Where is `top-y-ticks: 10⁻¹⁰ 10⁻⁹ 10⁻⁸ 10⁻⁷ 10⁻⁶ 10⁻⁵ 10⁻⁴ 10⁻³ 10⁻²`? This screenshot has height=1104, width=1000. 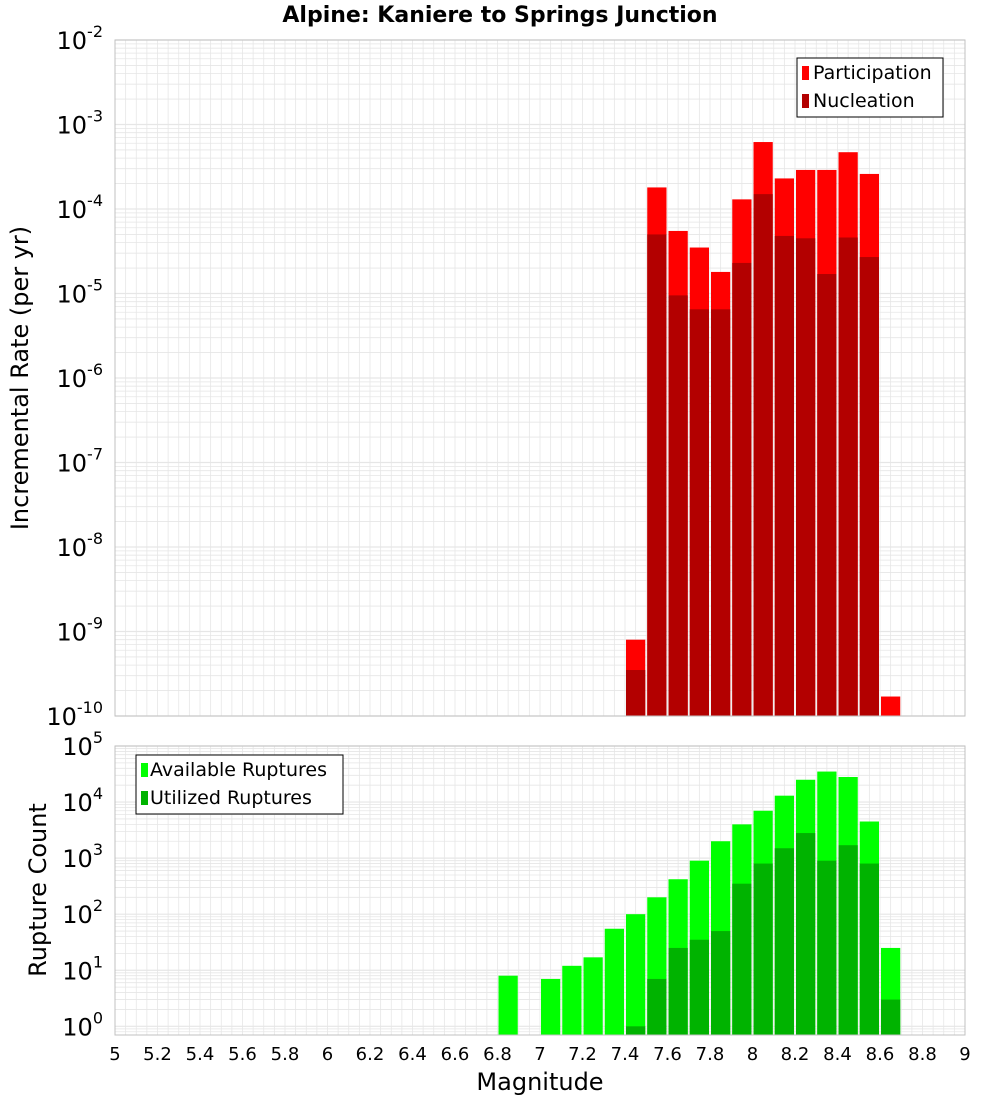
top-y-ticks: 10⁻¹⁰ 10⁻⁹ 10⁻⁸ 10⁻⁷ 10⁻⁶ 10⁻⁵ 10⁻⁴ 10⁻³ 10⁻² is located at coordinates (74, 376).